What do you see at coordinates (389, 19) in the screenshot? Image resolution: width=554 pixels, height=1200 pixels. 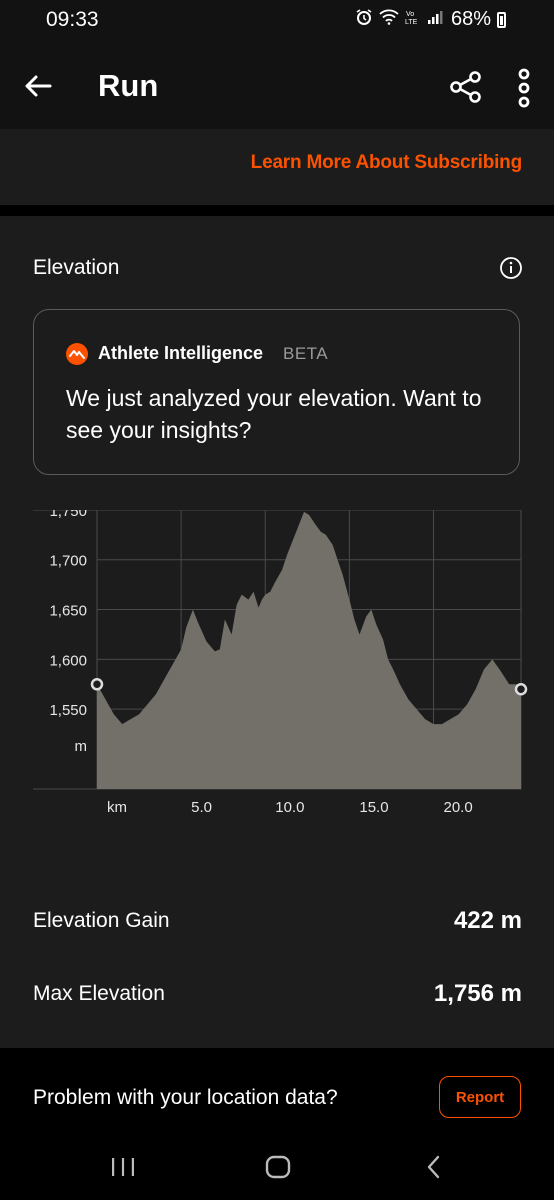 I see `wifi-icon` at bounding box center [389, 19].